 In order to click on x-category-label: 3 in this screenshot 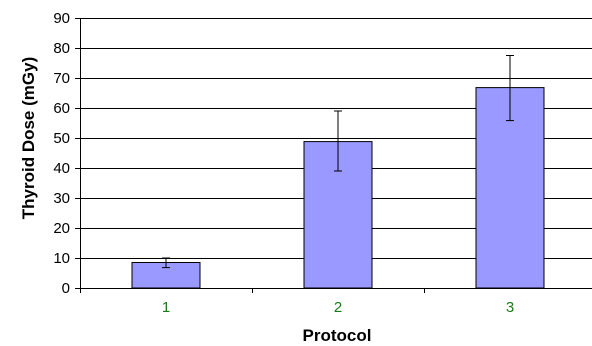, I will do `click(510, 307)`.